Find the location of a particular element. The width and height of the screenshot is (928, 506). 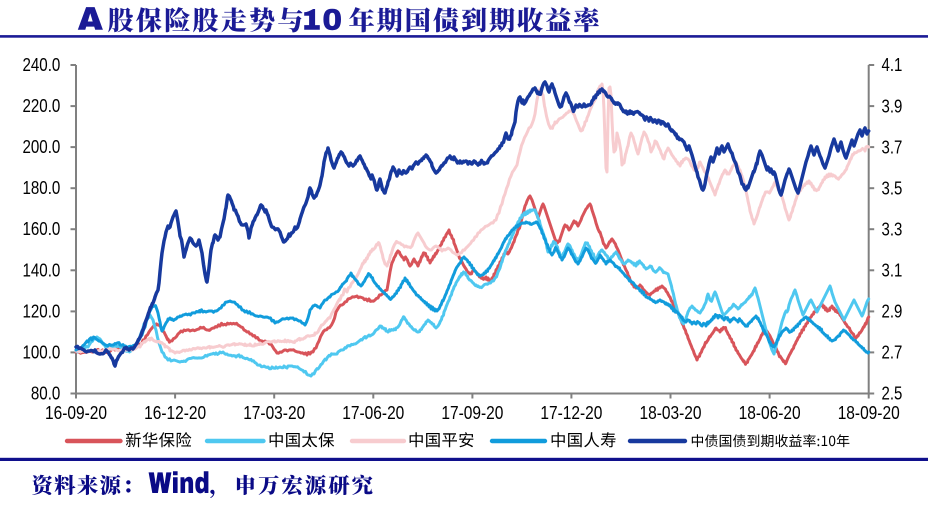

svg-text: 160.0 is located at coordinates (42, 229).